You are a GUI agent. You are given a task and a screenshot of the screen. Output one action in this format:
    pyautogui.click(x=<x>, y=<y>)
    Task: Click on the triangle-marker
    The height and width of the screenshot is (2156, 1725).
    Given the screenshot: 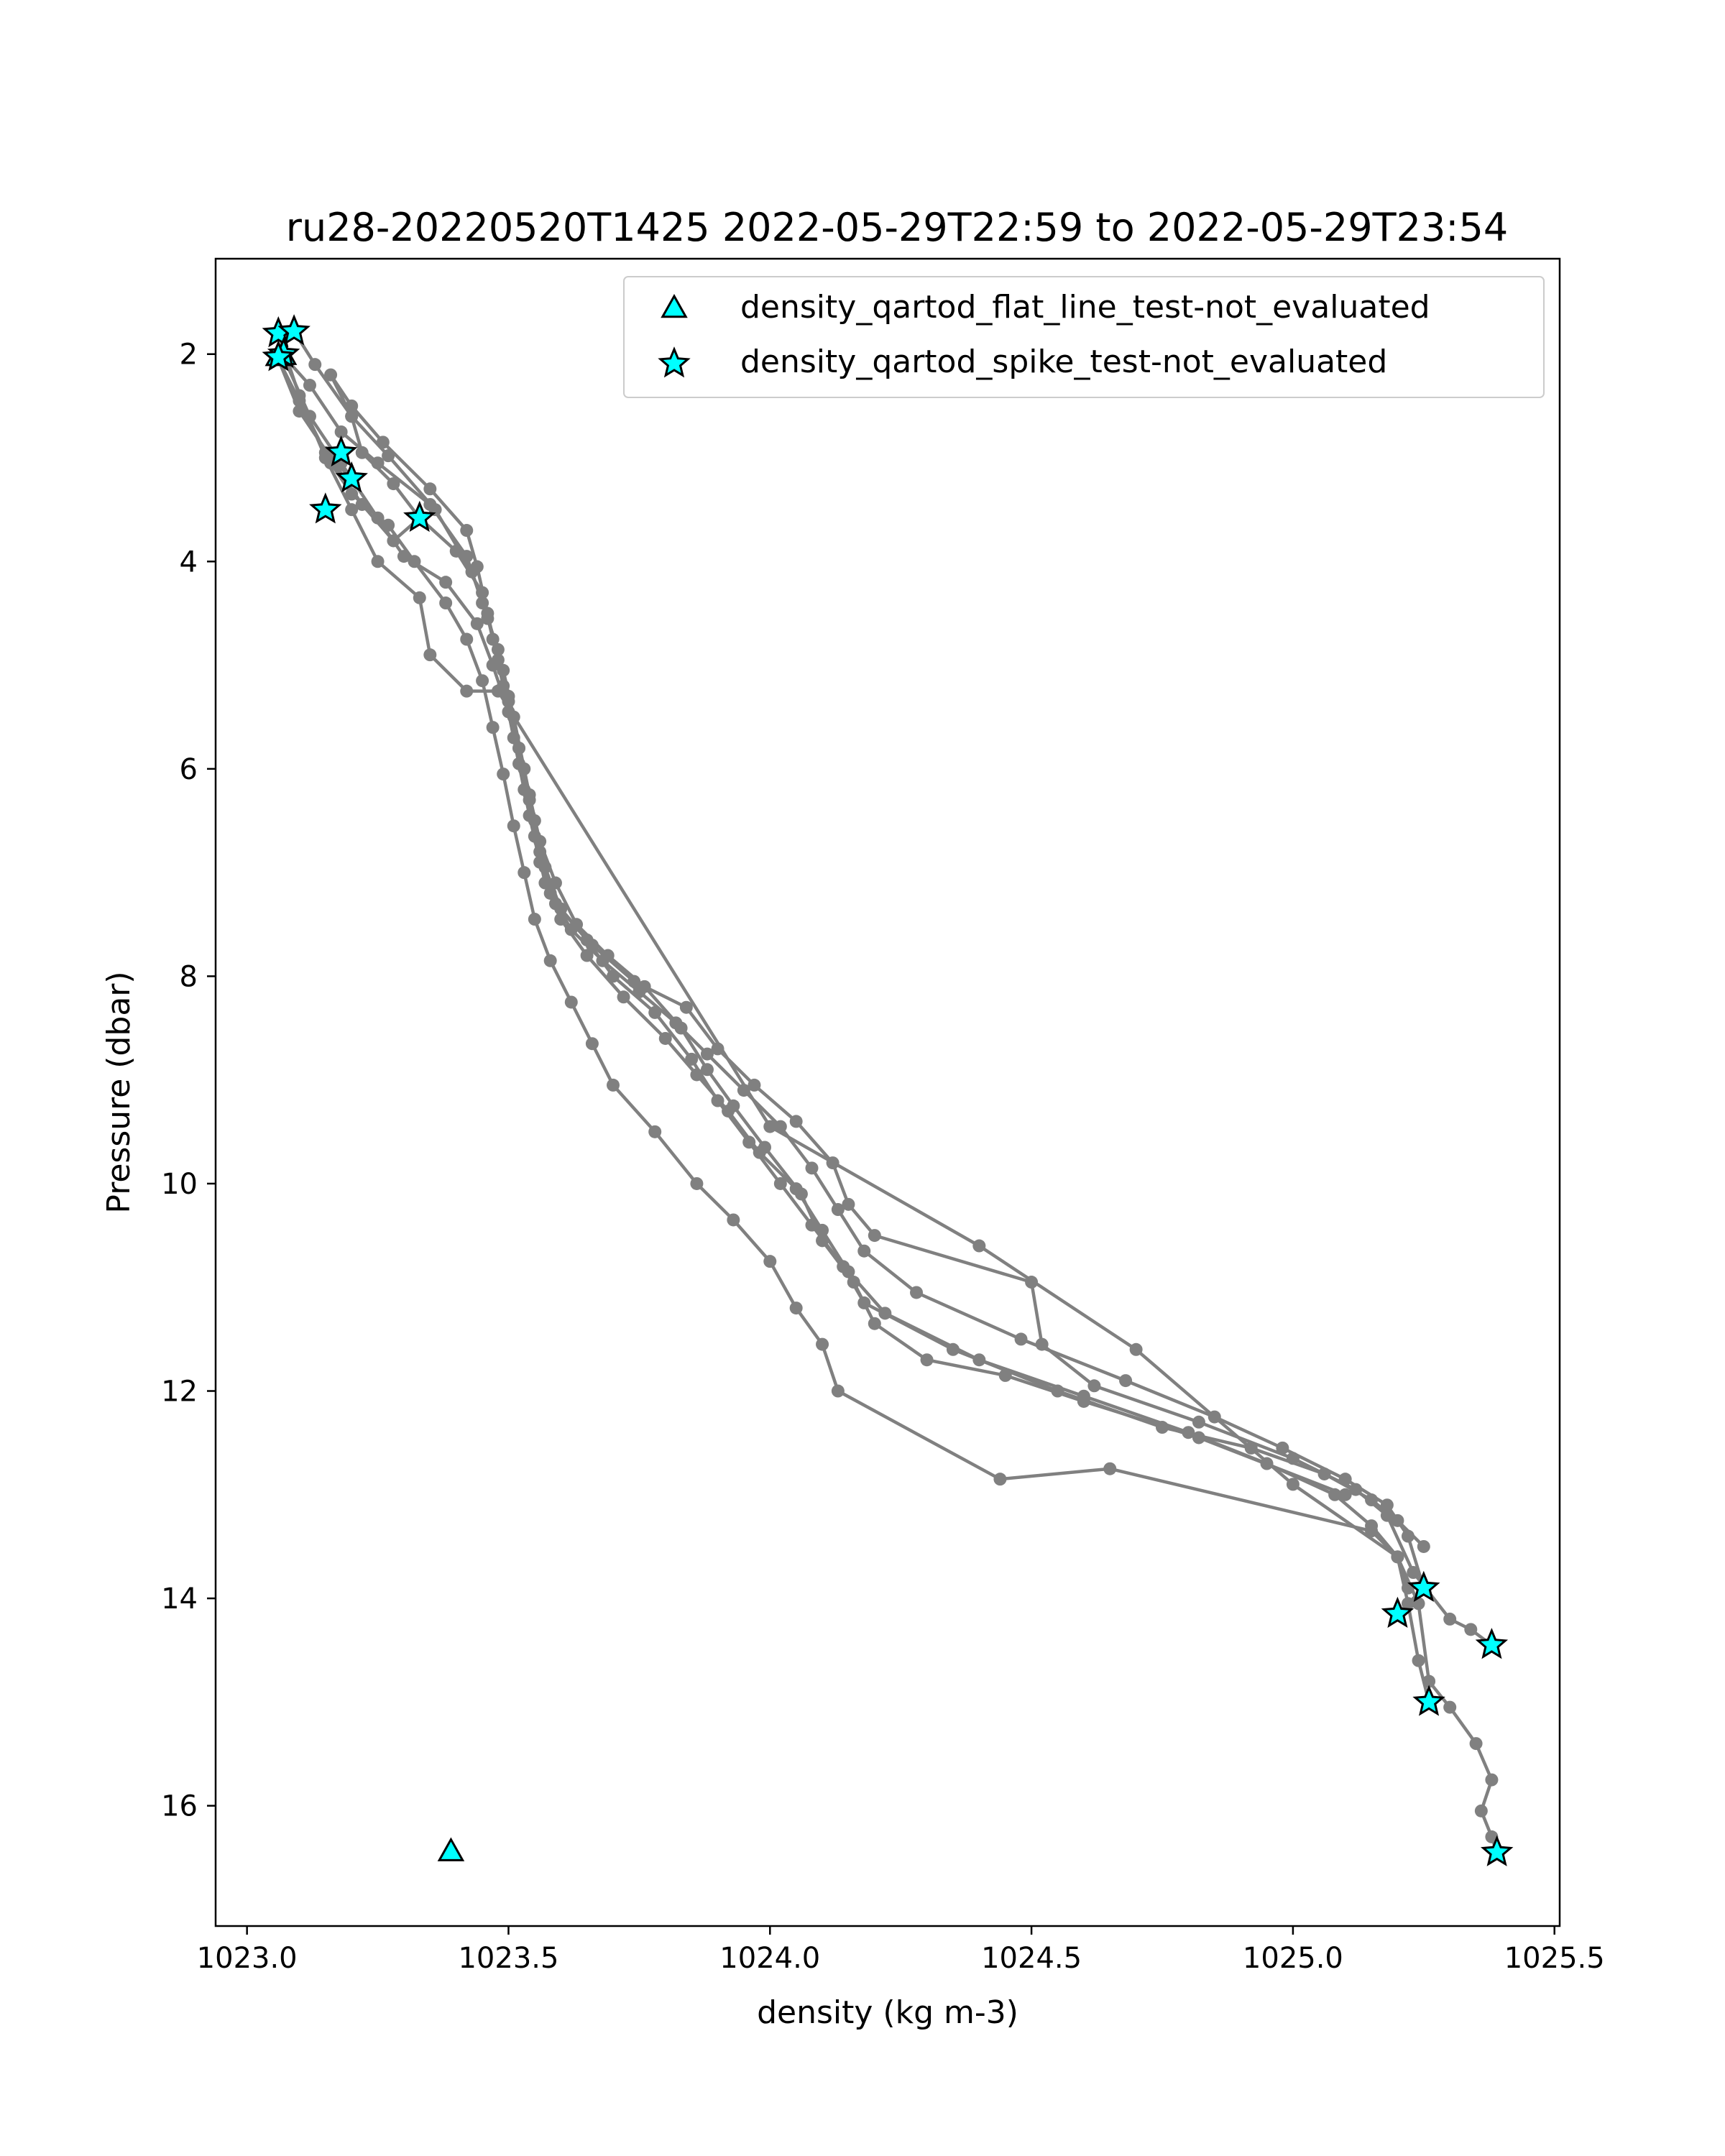 What is the action you would take?
    pyautogui.click(x=451, y=1849)
    